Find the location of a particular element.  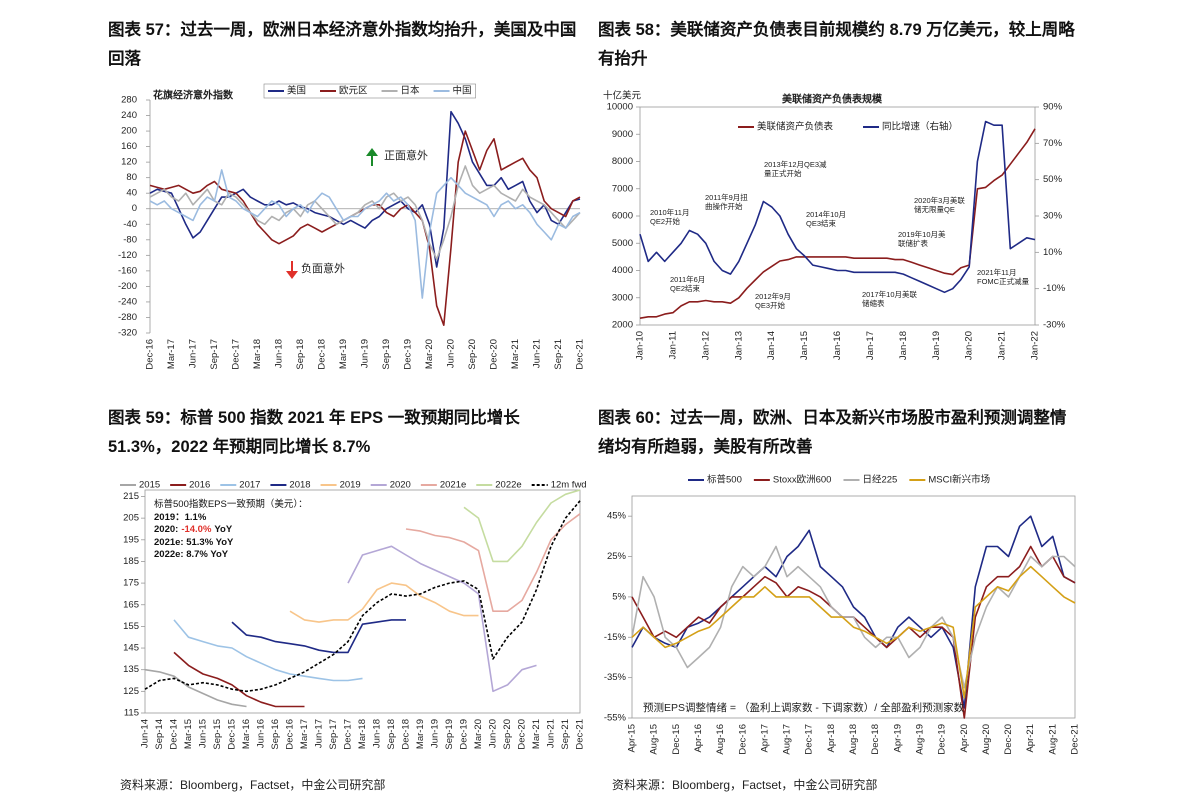

y-tick-label: 6000 is located at coordinates (622, 216).